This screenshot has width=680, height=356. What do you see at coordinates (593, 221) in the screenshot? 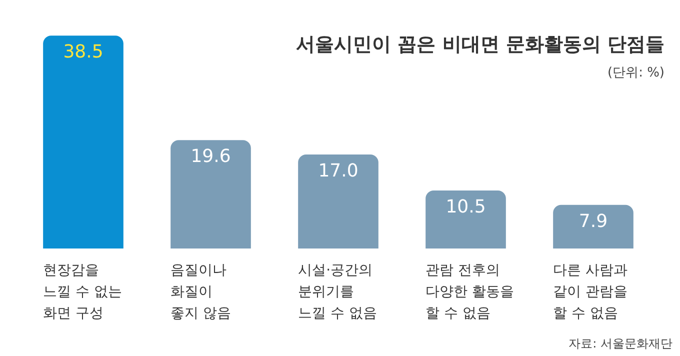
I see `data-label: 7.9` at bounding box center [593, 221].